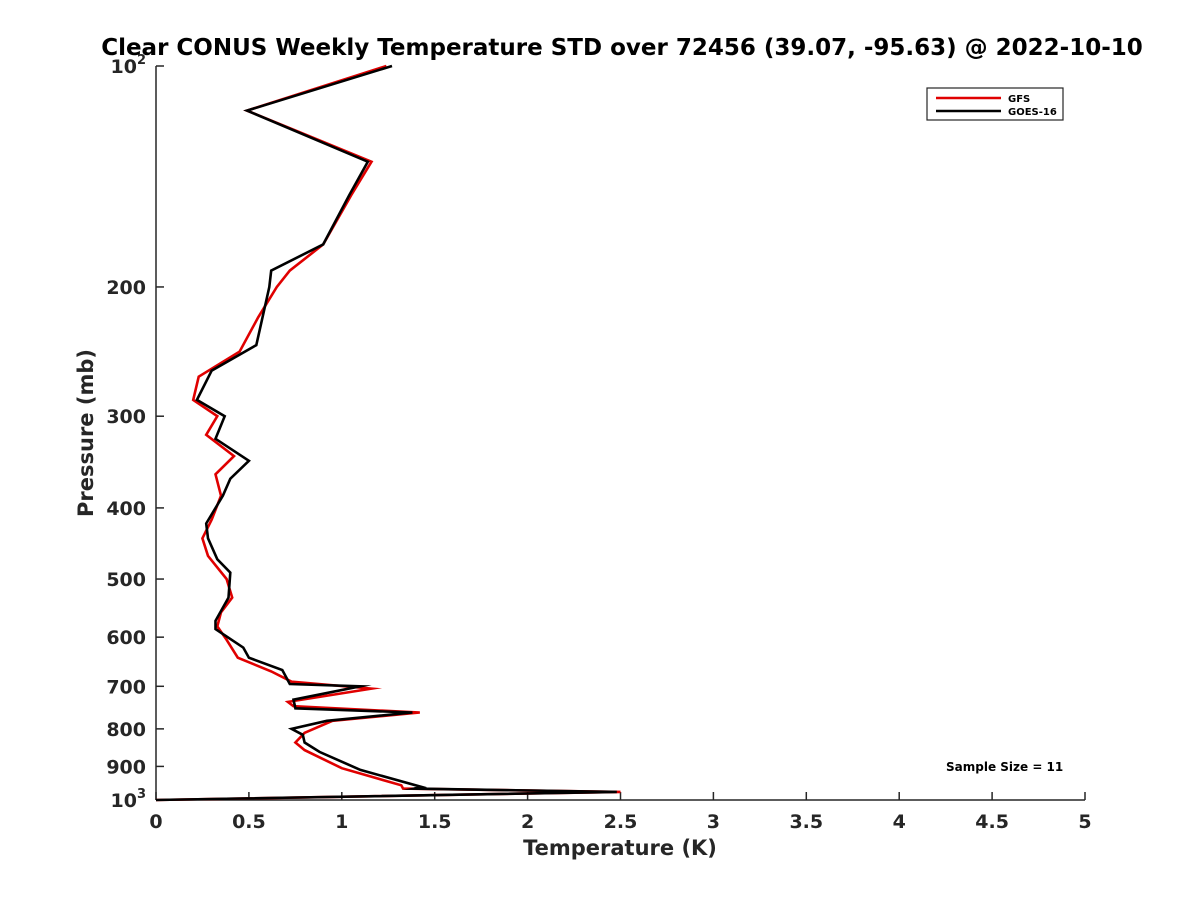  Describe the element at coordinates (1019, 99) in the screenshot. I see `legend-label: GFS` at that location.